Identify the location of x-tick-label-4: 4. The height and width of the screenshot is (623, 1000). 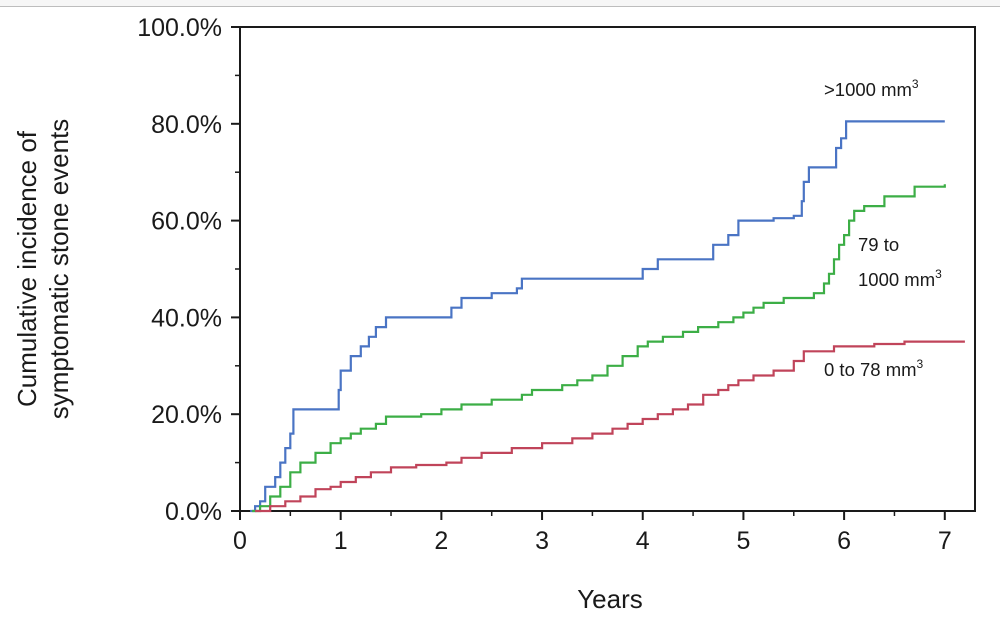
(643, 541).